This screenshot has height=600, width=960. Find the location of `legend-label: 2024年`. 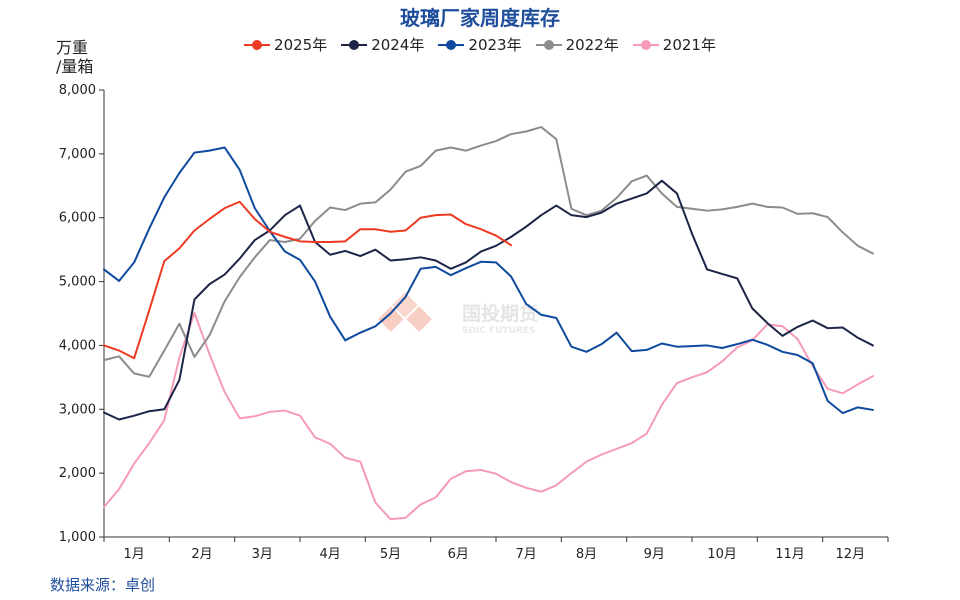

legend-label: 2024年 is located at coordinates (398, 45).